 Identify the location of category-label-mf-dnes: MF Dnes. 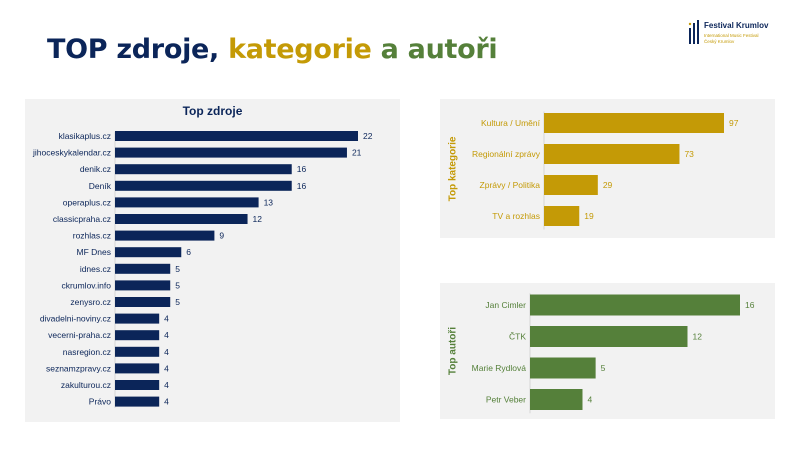
(94, 252).